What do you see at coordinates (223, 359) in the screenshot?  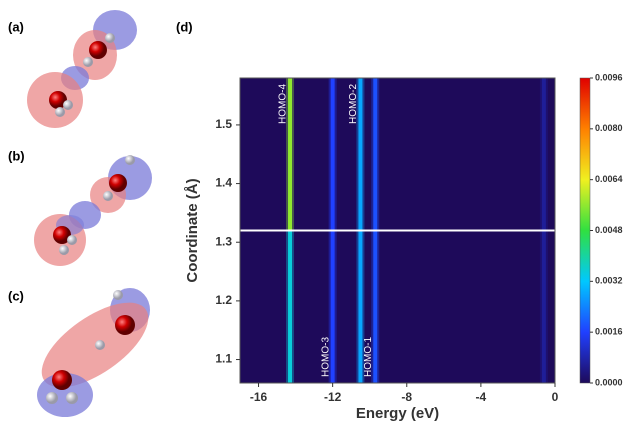 I see `y-tick-label: 1.1` at bounding box center [223, 359].